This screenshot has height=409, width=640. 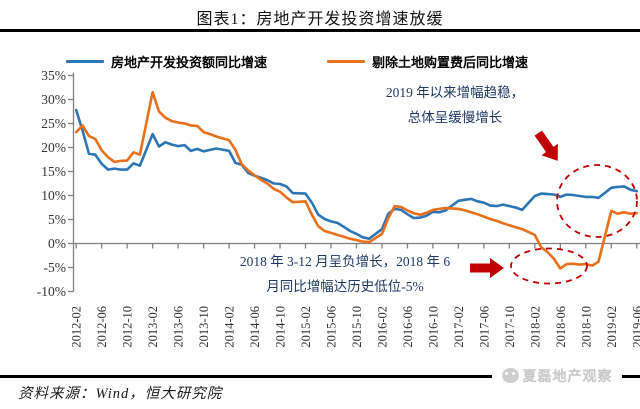 I want to click on x-tick-label: 2019-02, so click(x=612, y=327).